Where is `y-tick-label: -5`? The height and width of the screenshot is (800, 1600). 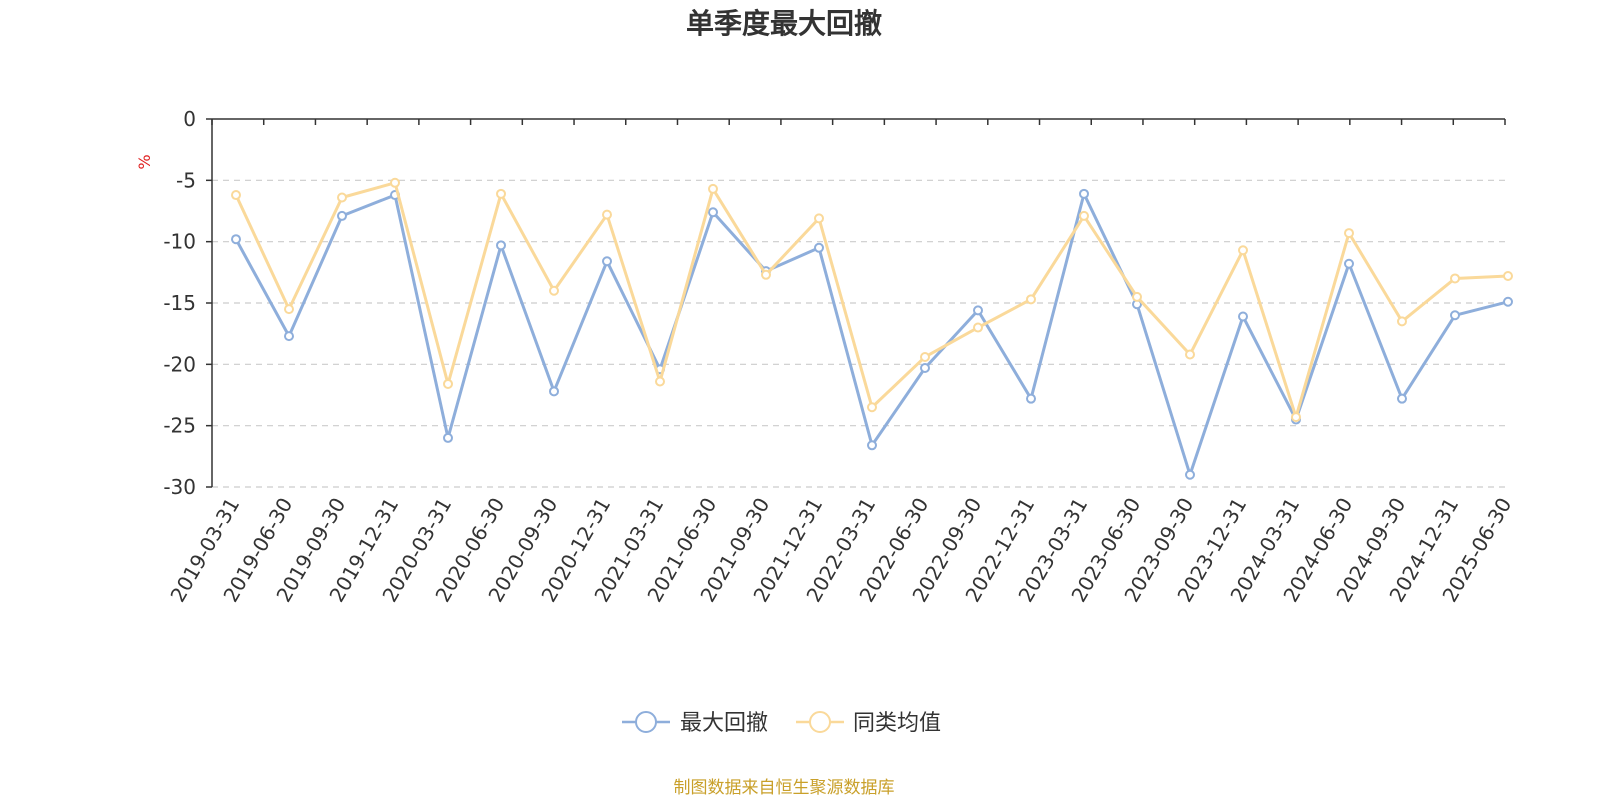 y-tick-label: -5 is located at coordinates (186, 180).